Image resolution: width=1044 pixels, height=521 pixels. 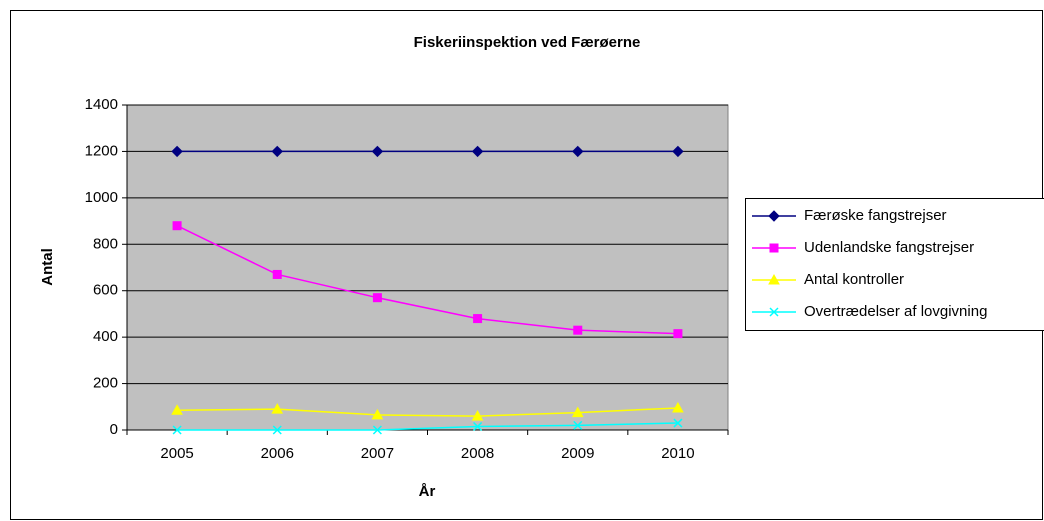 I want to click on y-tick-label: 0, so click(x=114, y=429).